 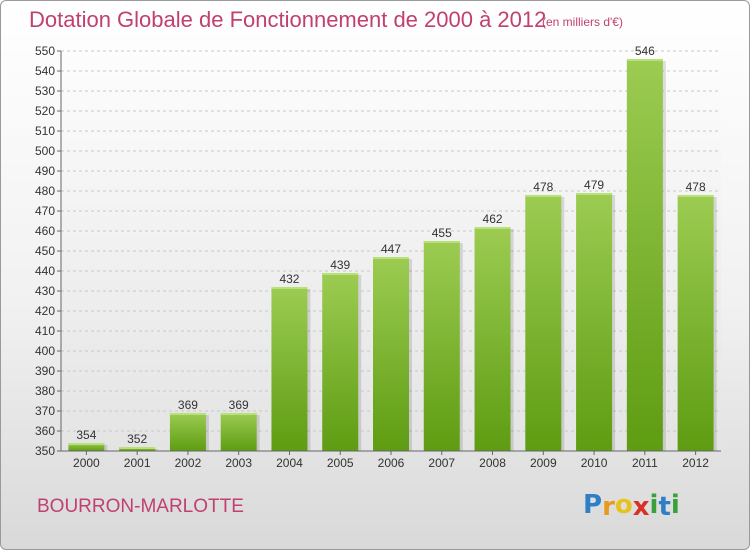 What do you see at coordinates (188, 463) in the screenshot?
I see `x-tick-label: 2002` at bounding box center [188, 463].